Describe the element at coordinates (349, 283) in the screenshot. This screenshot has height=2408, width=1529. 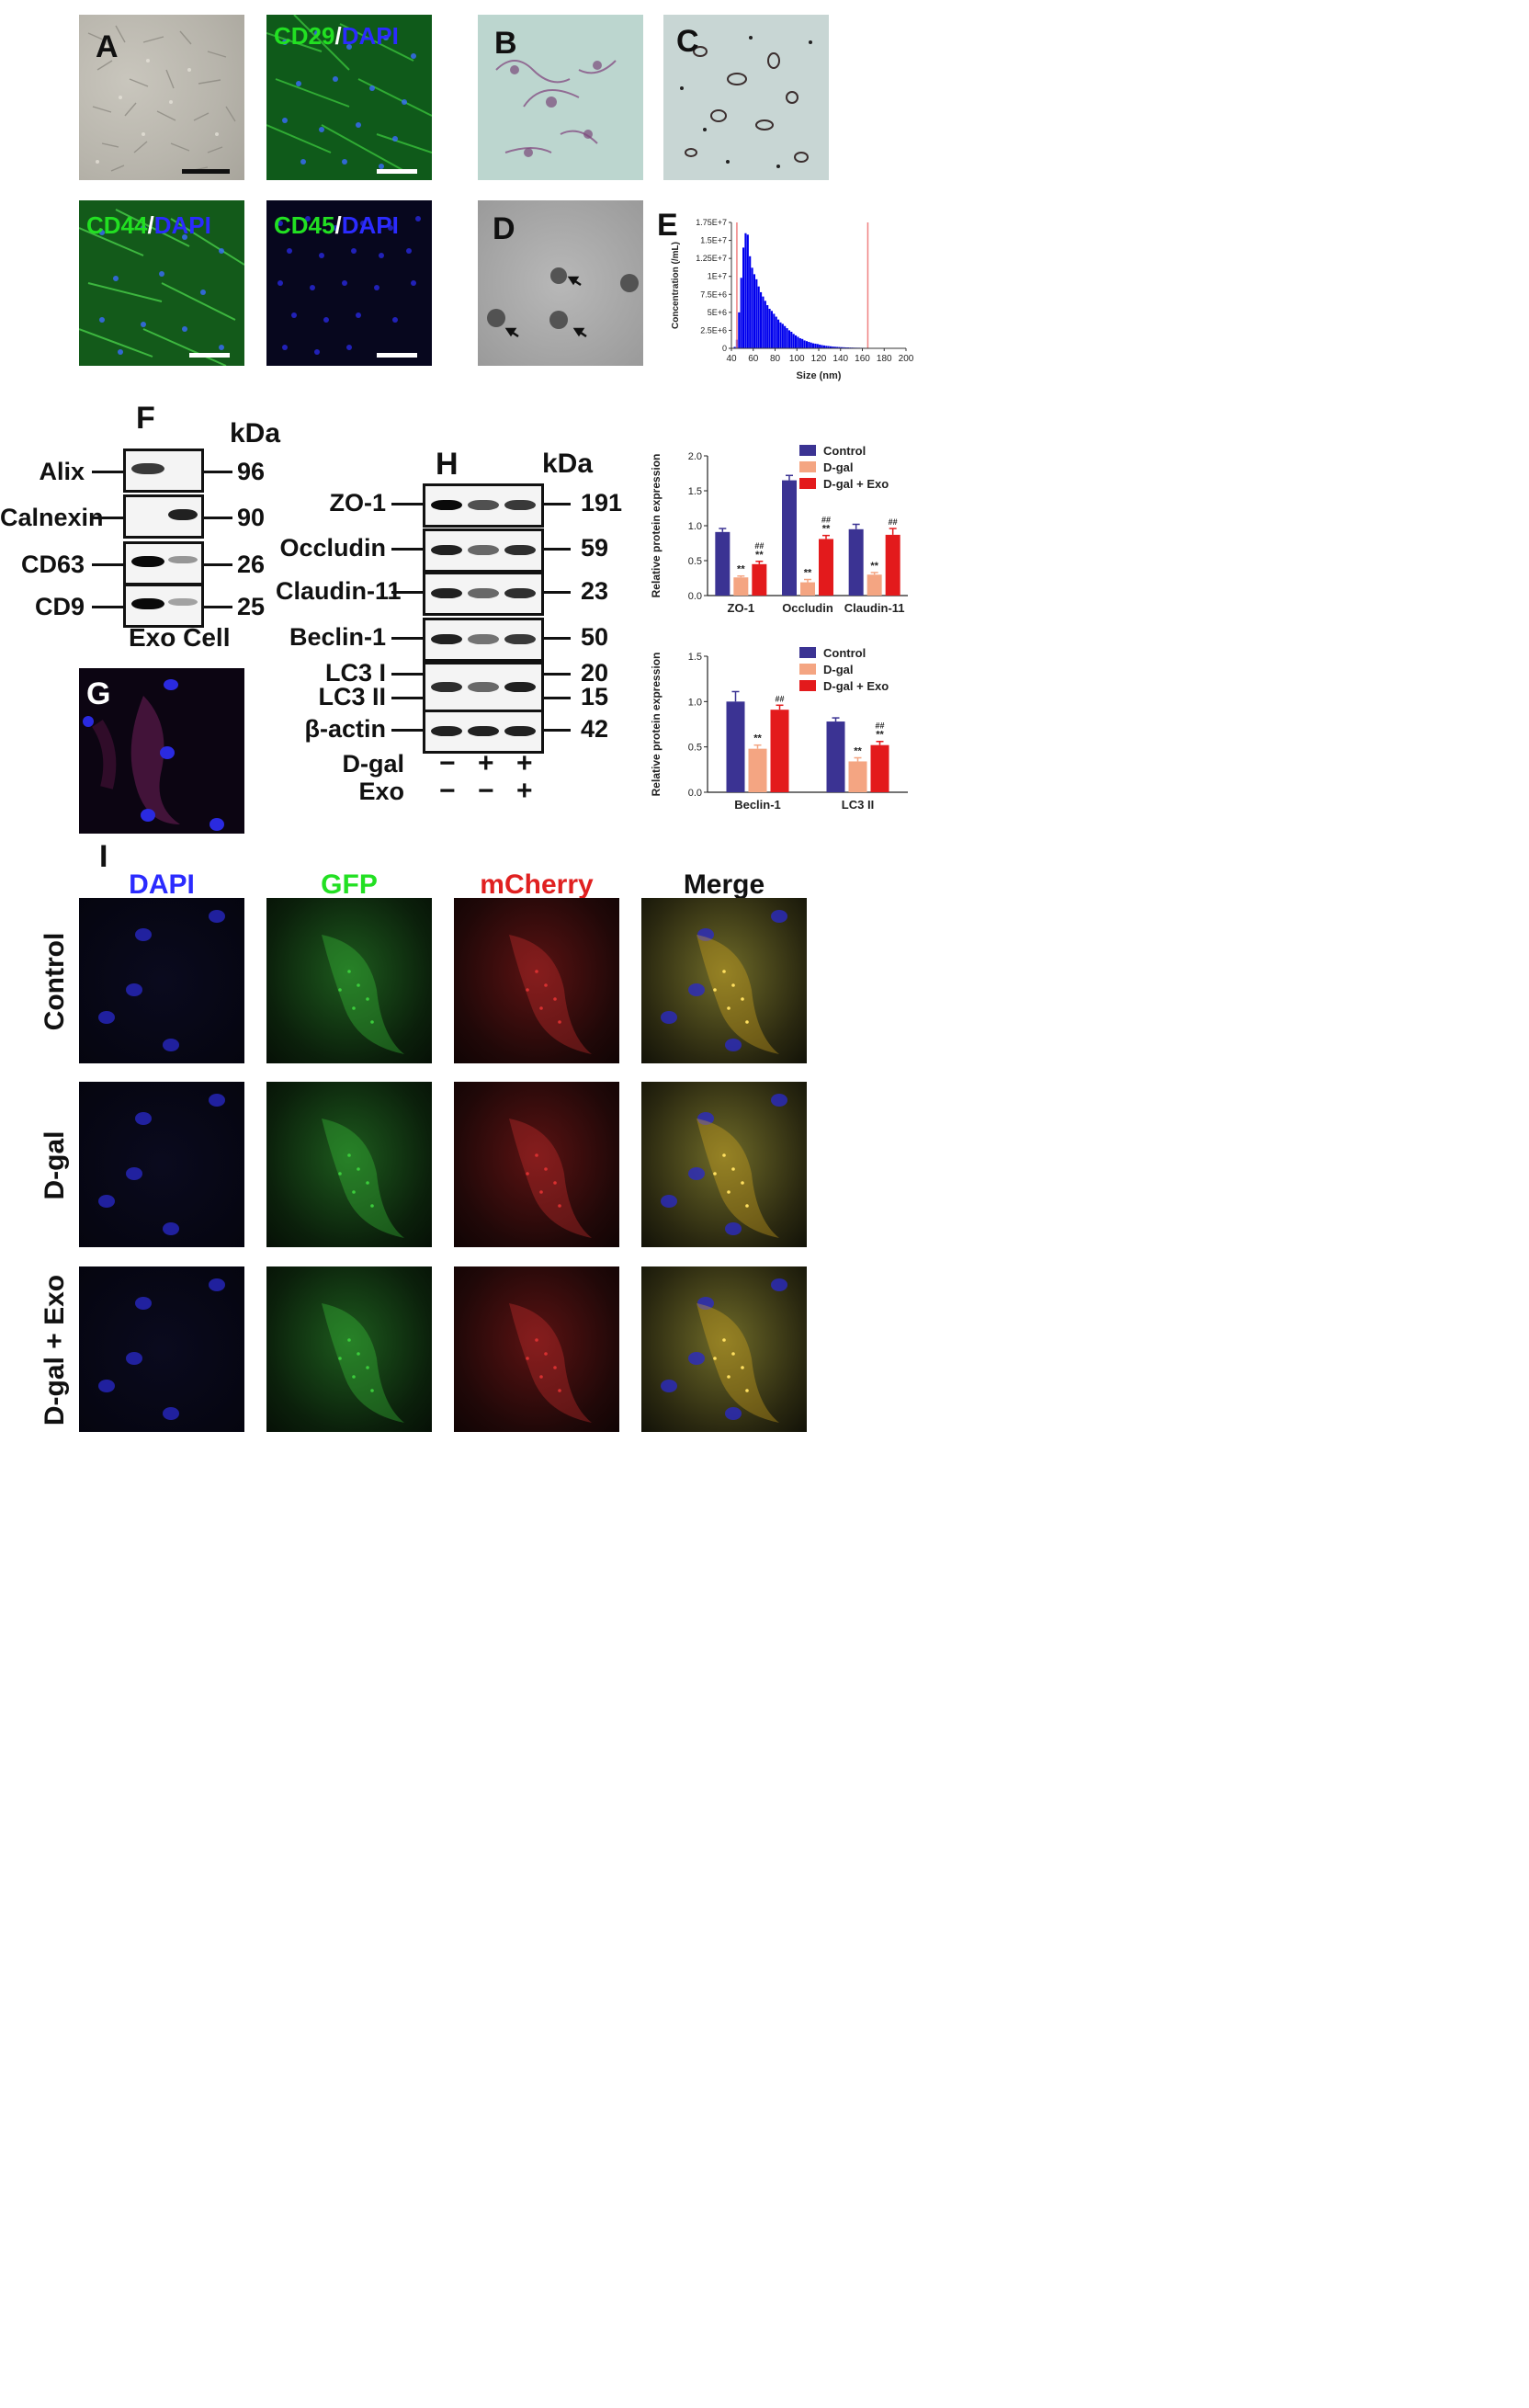
I see `cd45-immunofluorescence-image` at that location.